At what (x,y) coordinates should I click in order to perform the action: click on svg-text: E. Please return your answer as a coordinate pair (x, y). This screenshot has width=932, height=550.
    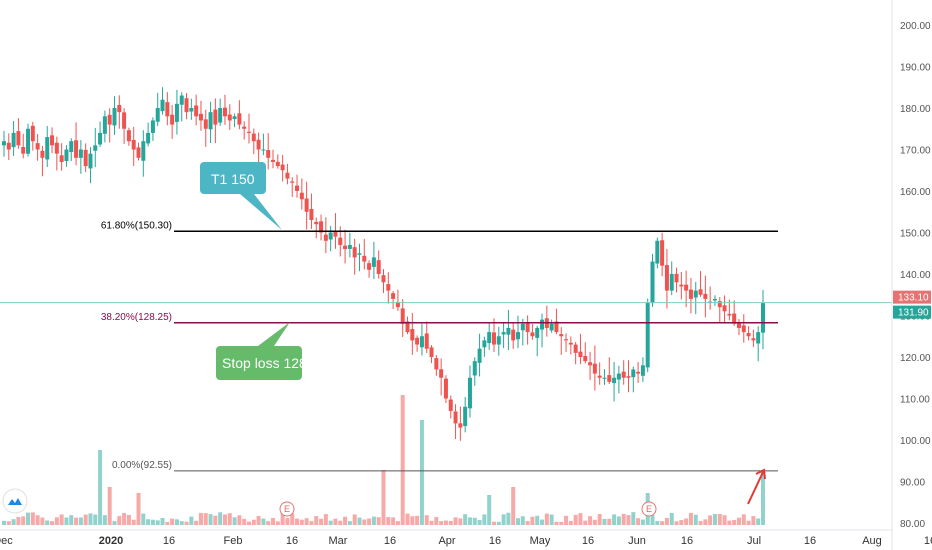
    Looking at the image, I should click on (649, 509).